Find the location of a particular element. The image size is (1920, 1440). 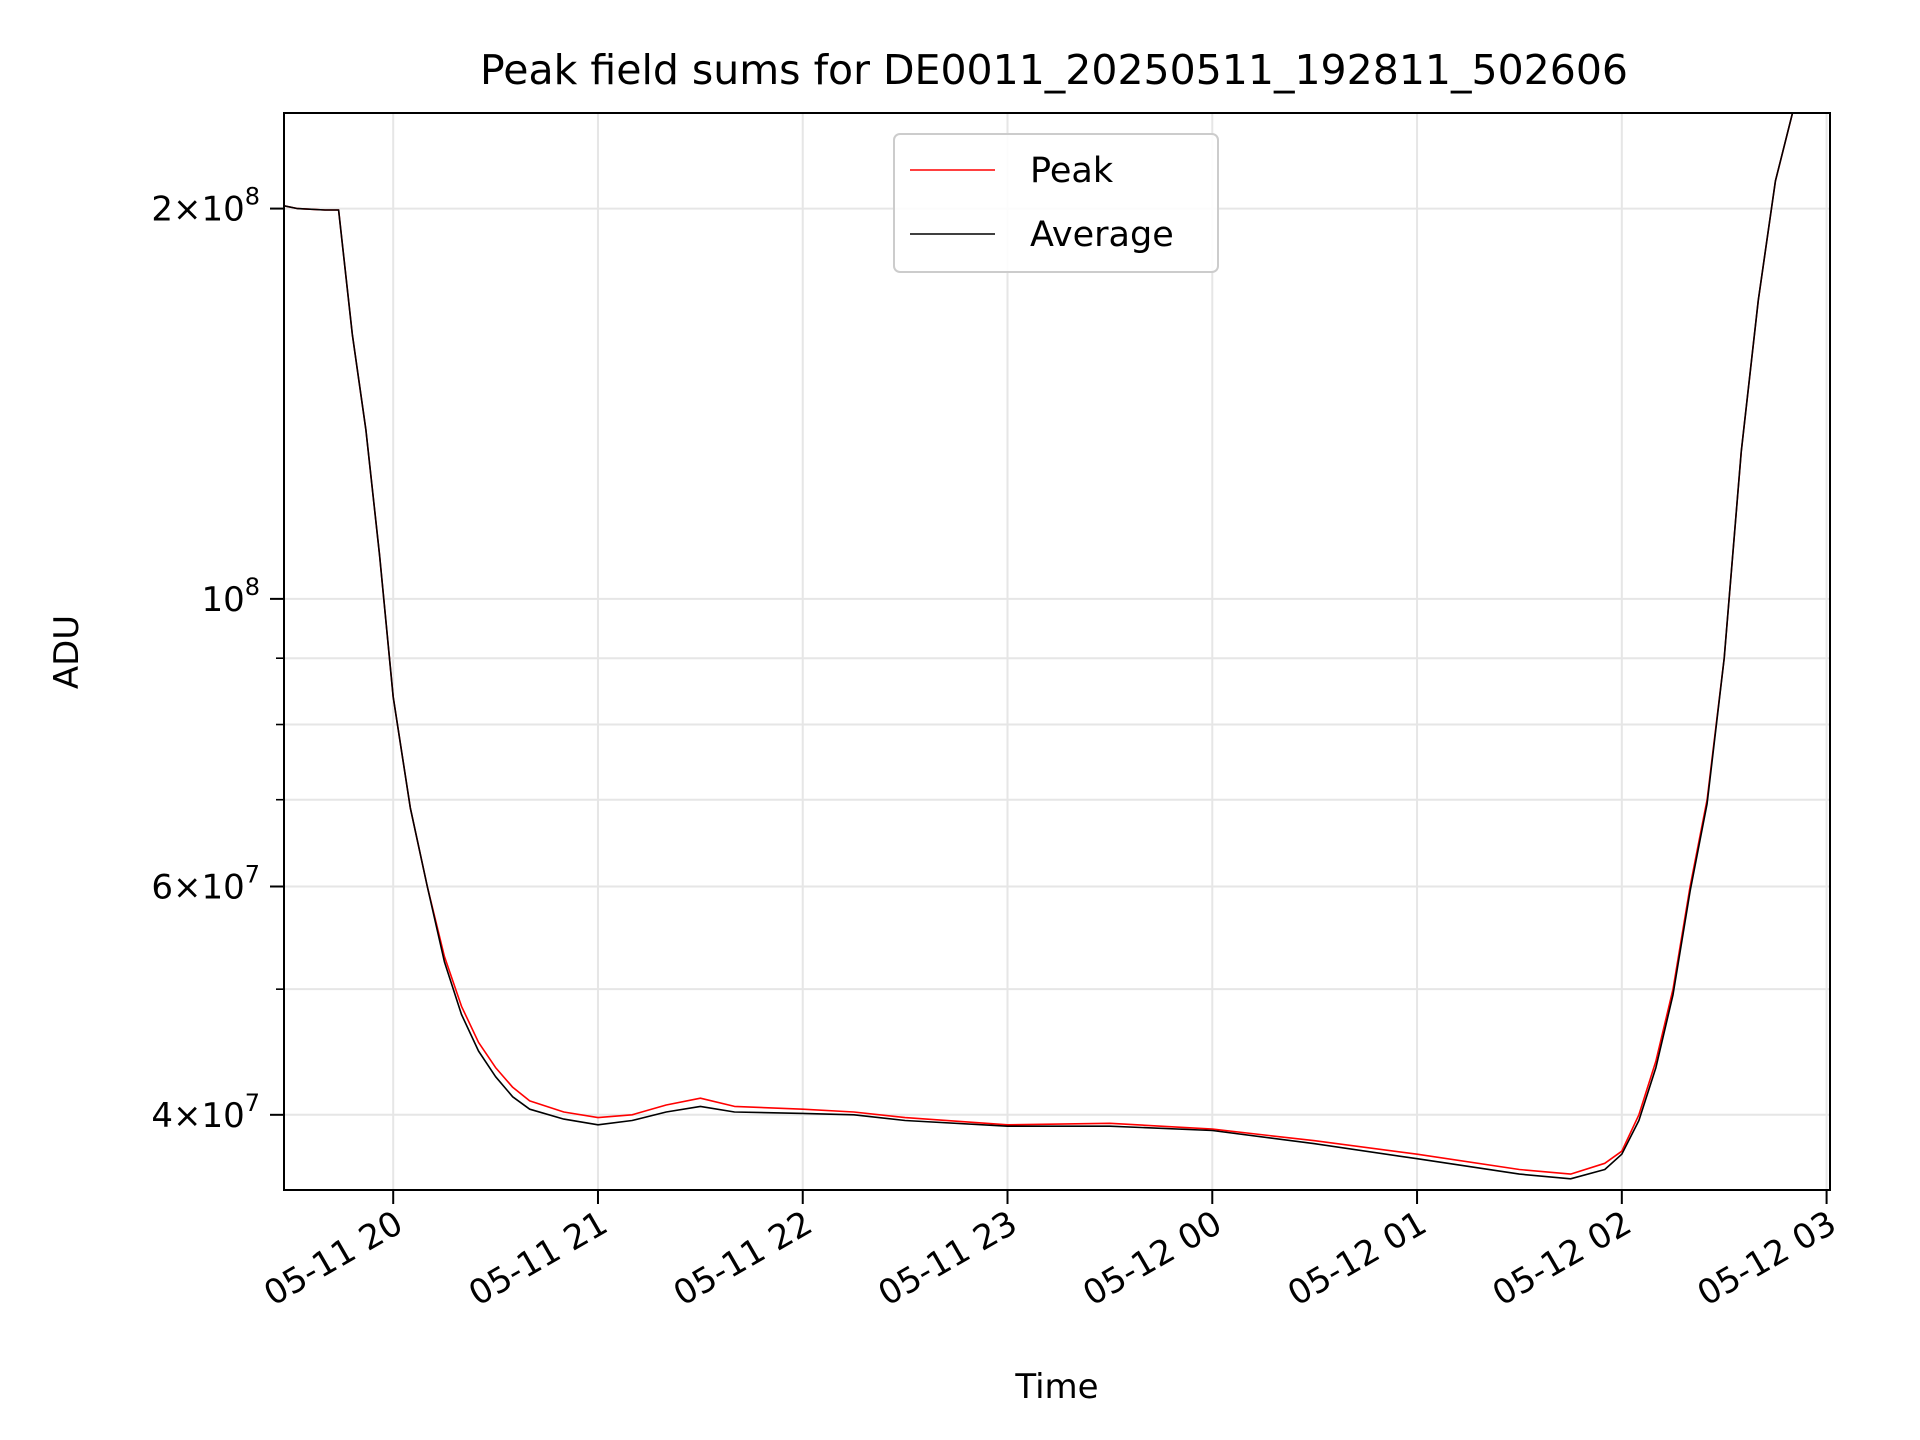

legend-label-peak: Peak is located at coordinates (1072, 171).